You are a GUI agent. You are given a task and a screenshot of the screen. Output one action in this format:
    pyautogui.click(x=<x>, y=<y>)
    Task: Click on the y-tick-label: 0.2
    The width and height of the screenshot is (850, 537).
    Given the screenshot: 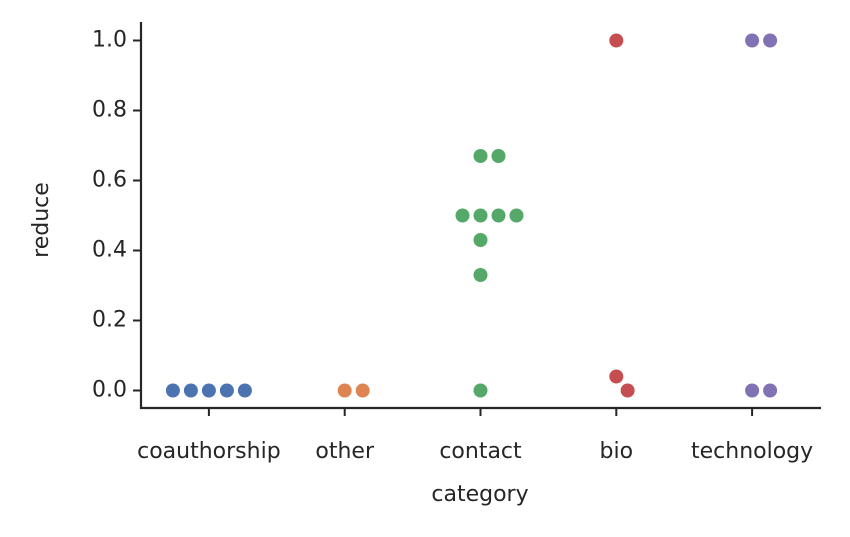 What is the action you would take?
    pyautogui.click(x=109, y=320)
    